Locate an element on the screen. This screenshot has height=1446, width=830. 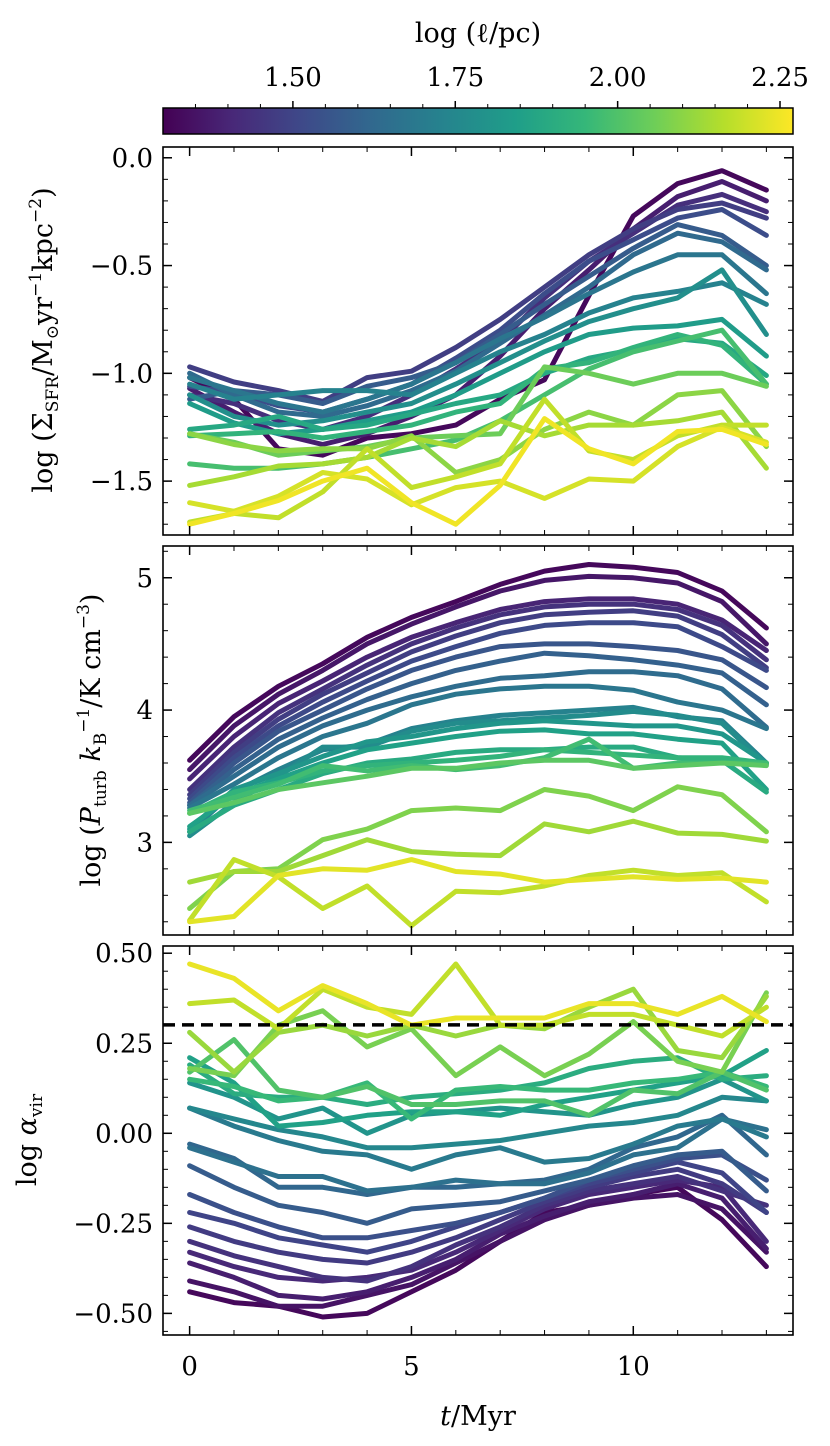
x-tick-label: 5 is located at coordinates (411, 1367).